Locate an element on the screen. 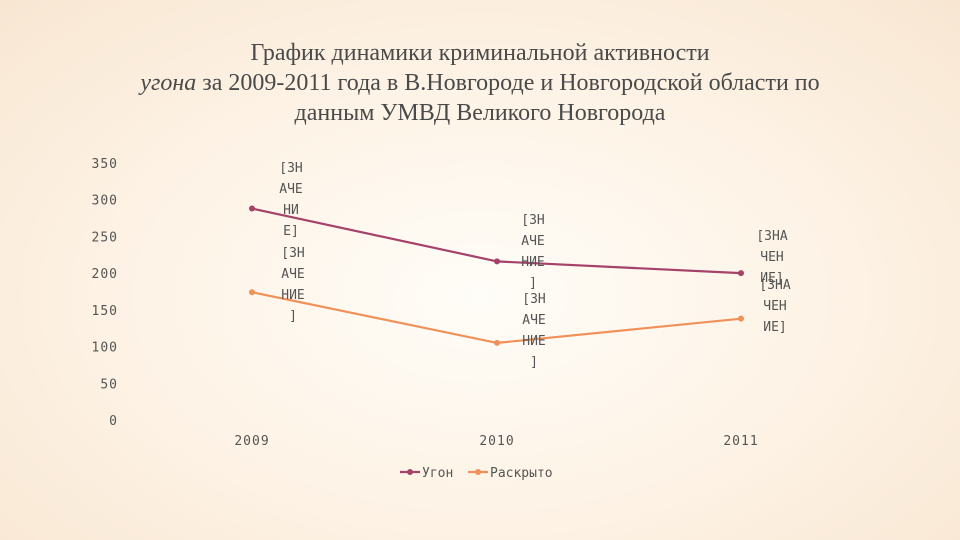 Image resolution: width=960 pixels, height=540 pixels. y-tick-label: 150 is located at coordinates (105, 311).